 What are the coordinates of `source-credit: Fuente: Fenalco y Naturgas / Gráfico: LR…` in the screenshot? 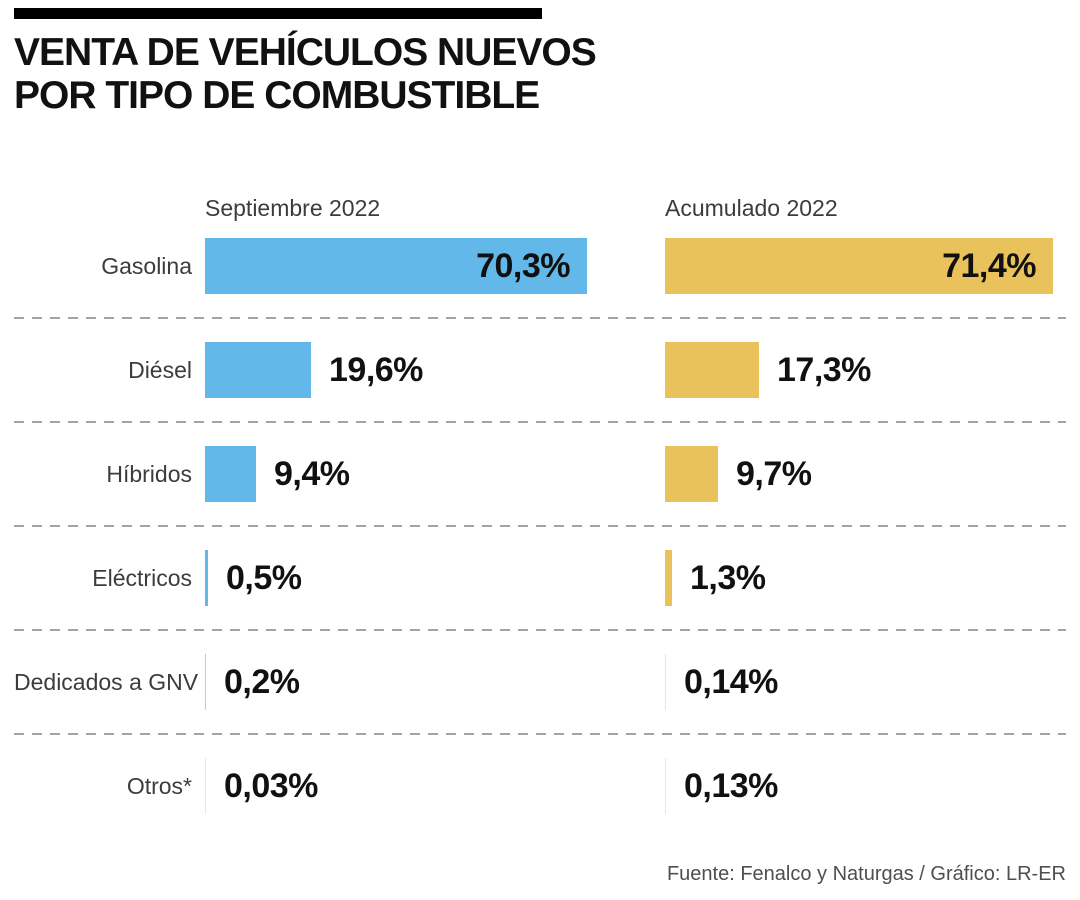 It's located at (866, 874).